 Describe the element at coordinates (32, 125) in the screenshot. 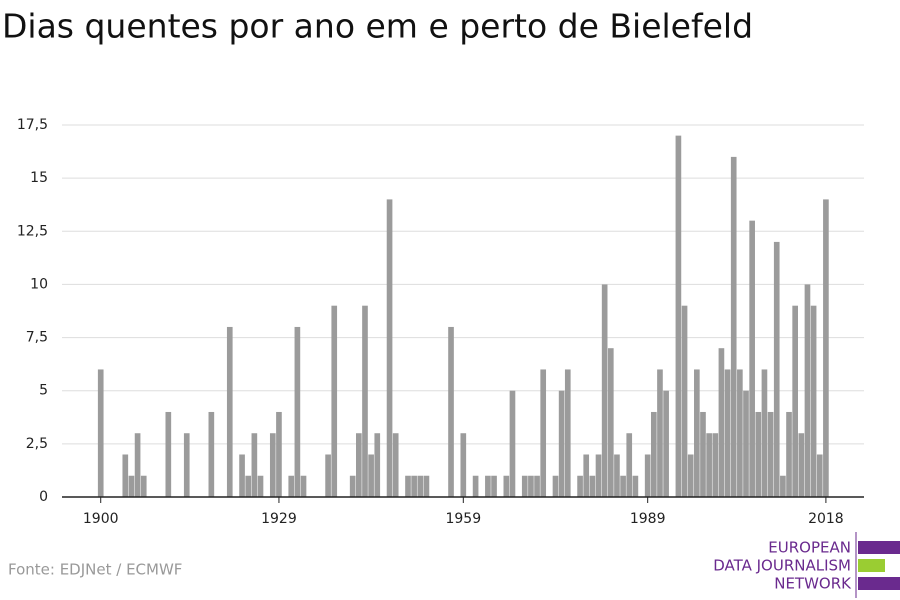

I see `y-tick-label: 17,5` at that location.